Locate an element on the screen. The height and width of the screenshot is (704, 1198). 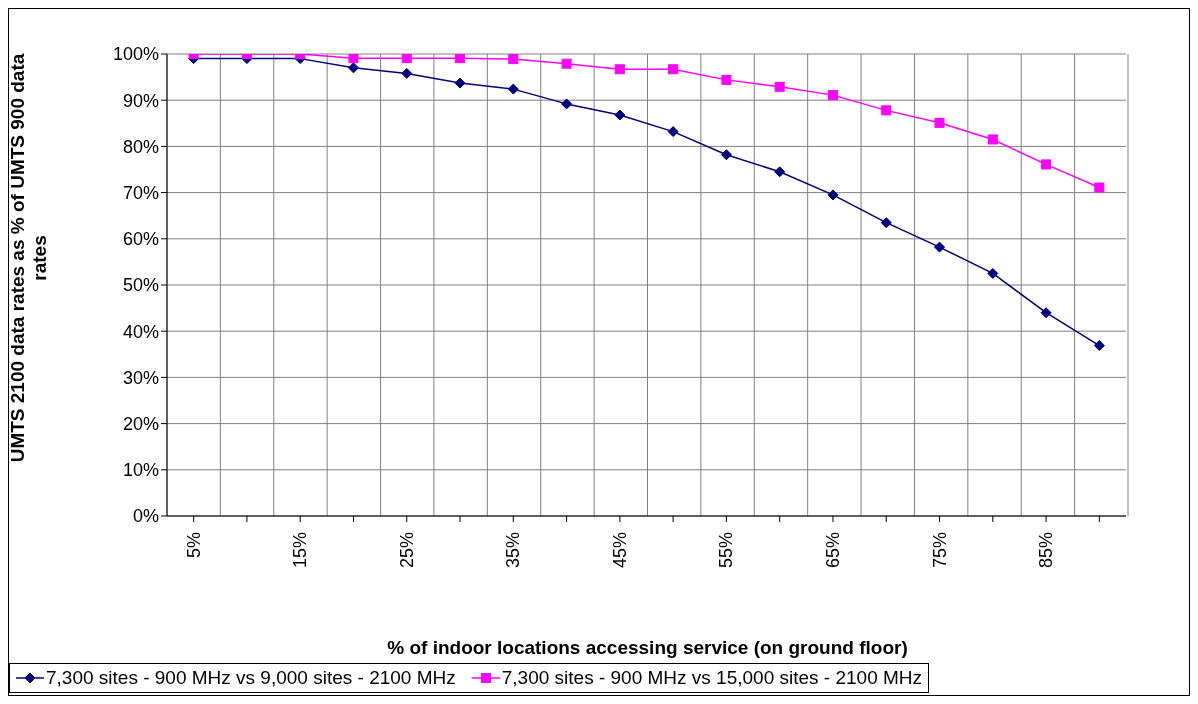
x-tick-label: 25% is located at coordinates (406, 550).